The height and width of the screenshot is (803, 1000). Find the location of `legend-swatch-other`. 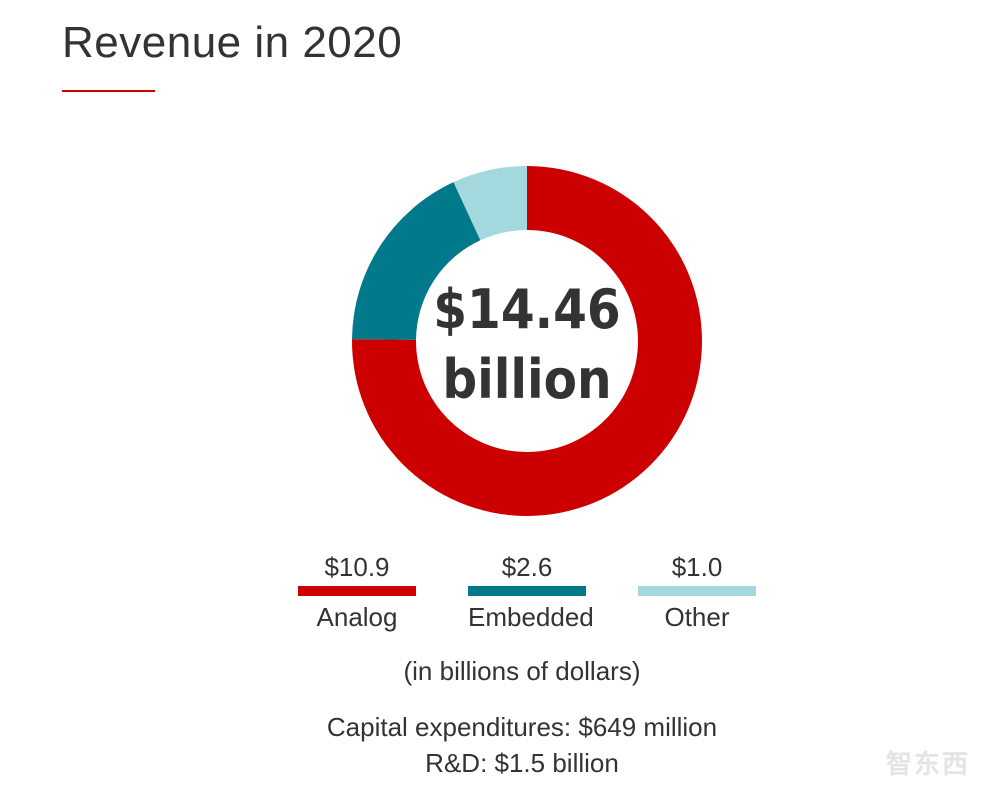

legend-swatch-other is located at coordinates (697, 591).